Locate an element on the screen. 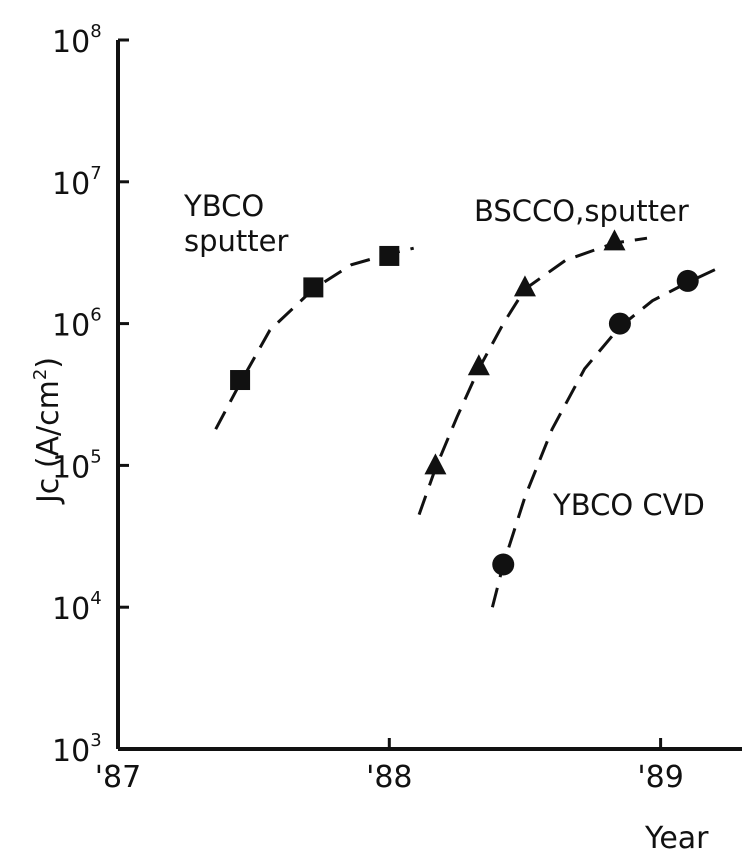 Image resolution: width=742 pixels, height=859 pixels. y-axis-title: Jc (A/cm2) is located at coordinates (48, 431).